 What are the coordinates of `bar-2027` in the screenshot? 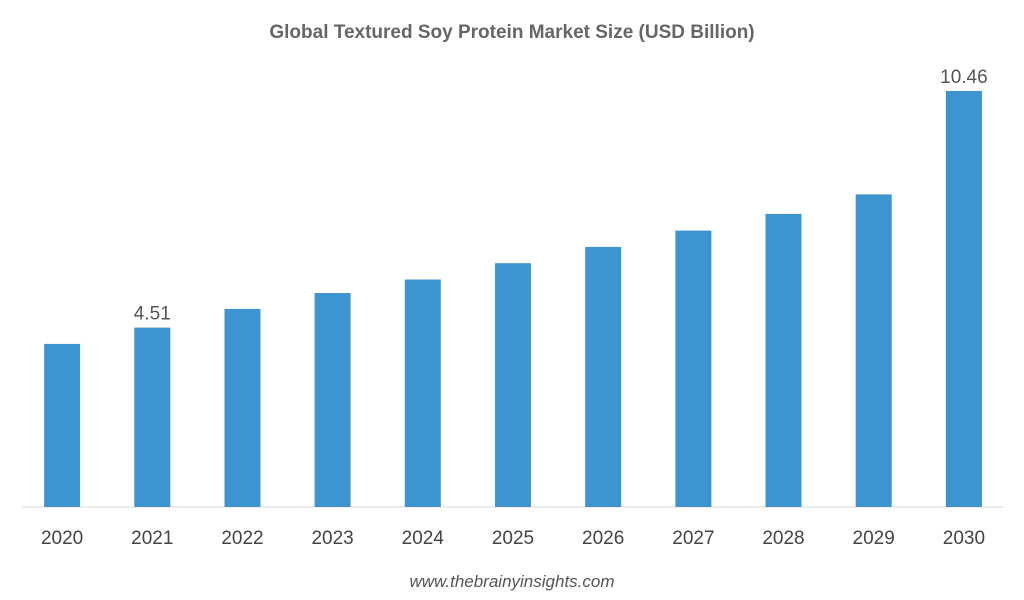 It's located at (693, 368).